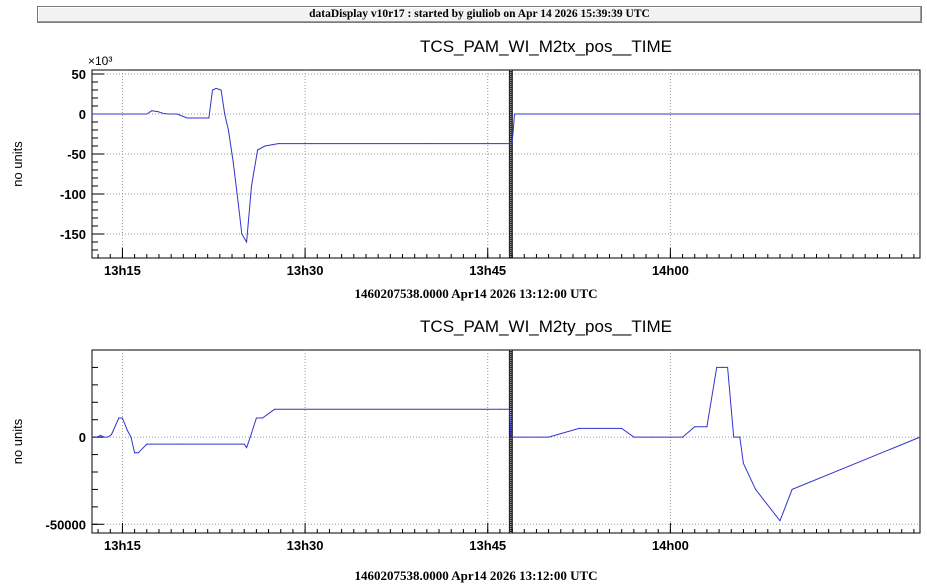 The height and width of the screenshot is (587, 927). I want to click on y-multiplier: ×10³, so click(100, 61).